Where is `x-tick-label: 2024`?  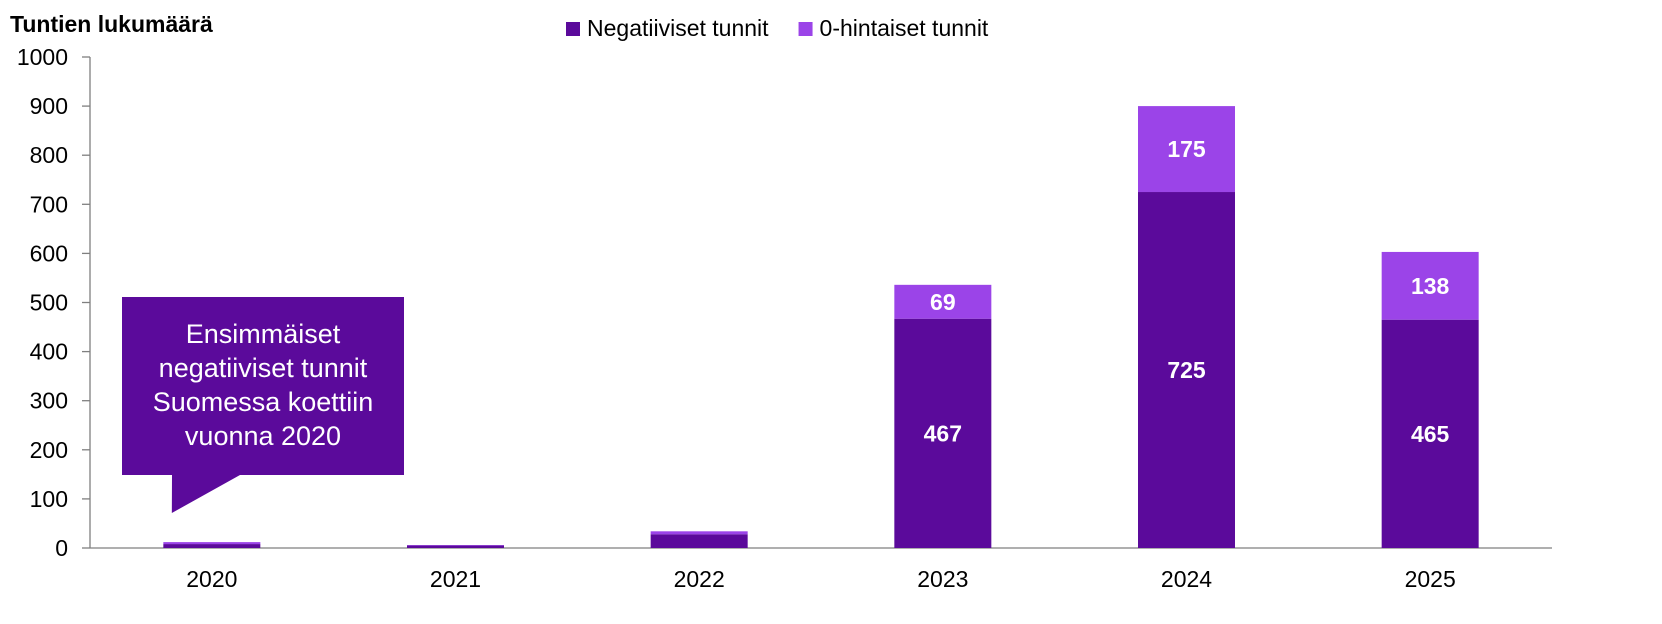
x-tick-label: 2024 is located at coordinates (1186, 579).